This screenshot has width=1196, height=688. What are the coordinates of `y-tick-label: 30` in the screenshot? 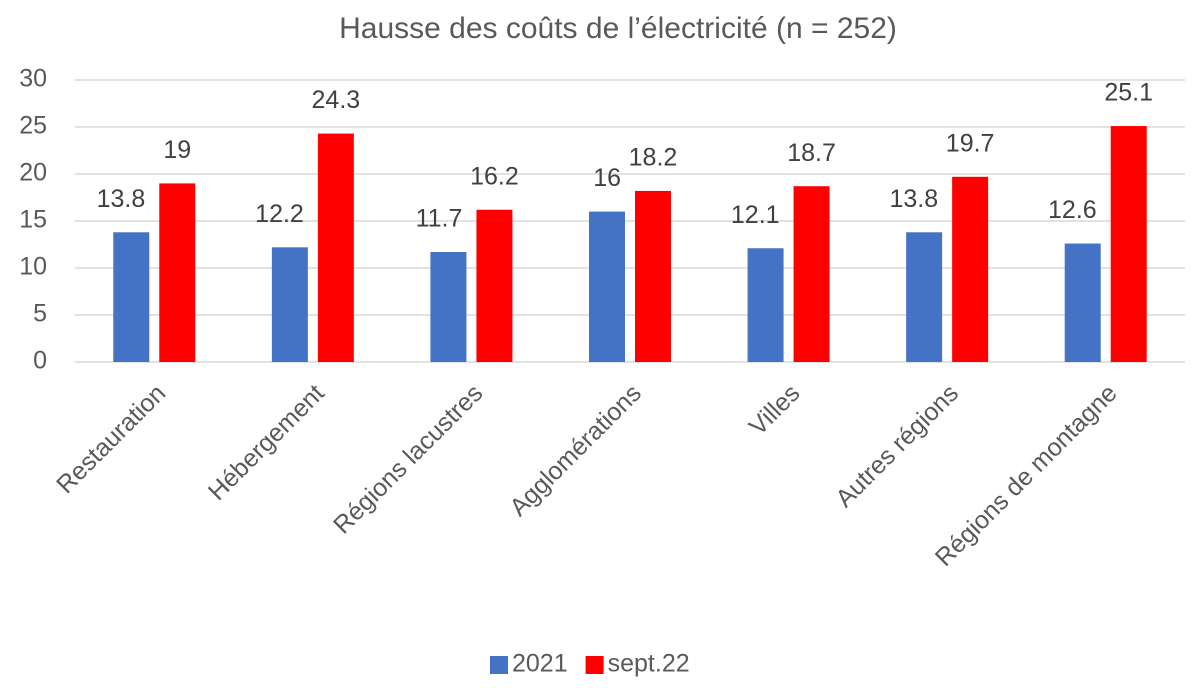 It's located at (33, 79).